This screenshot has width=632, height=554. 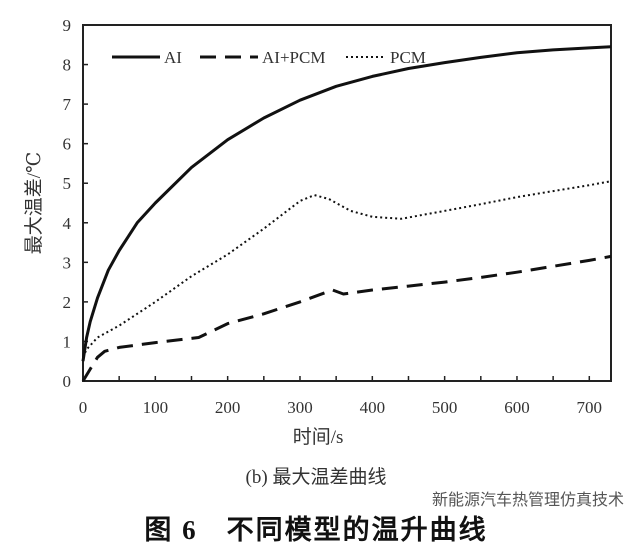 I want to click on x-tick-label: 400, so click(x=373, y=407).